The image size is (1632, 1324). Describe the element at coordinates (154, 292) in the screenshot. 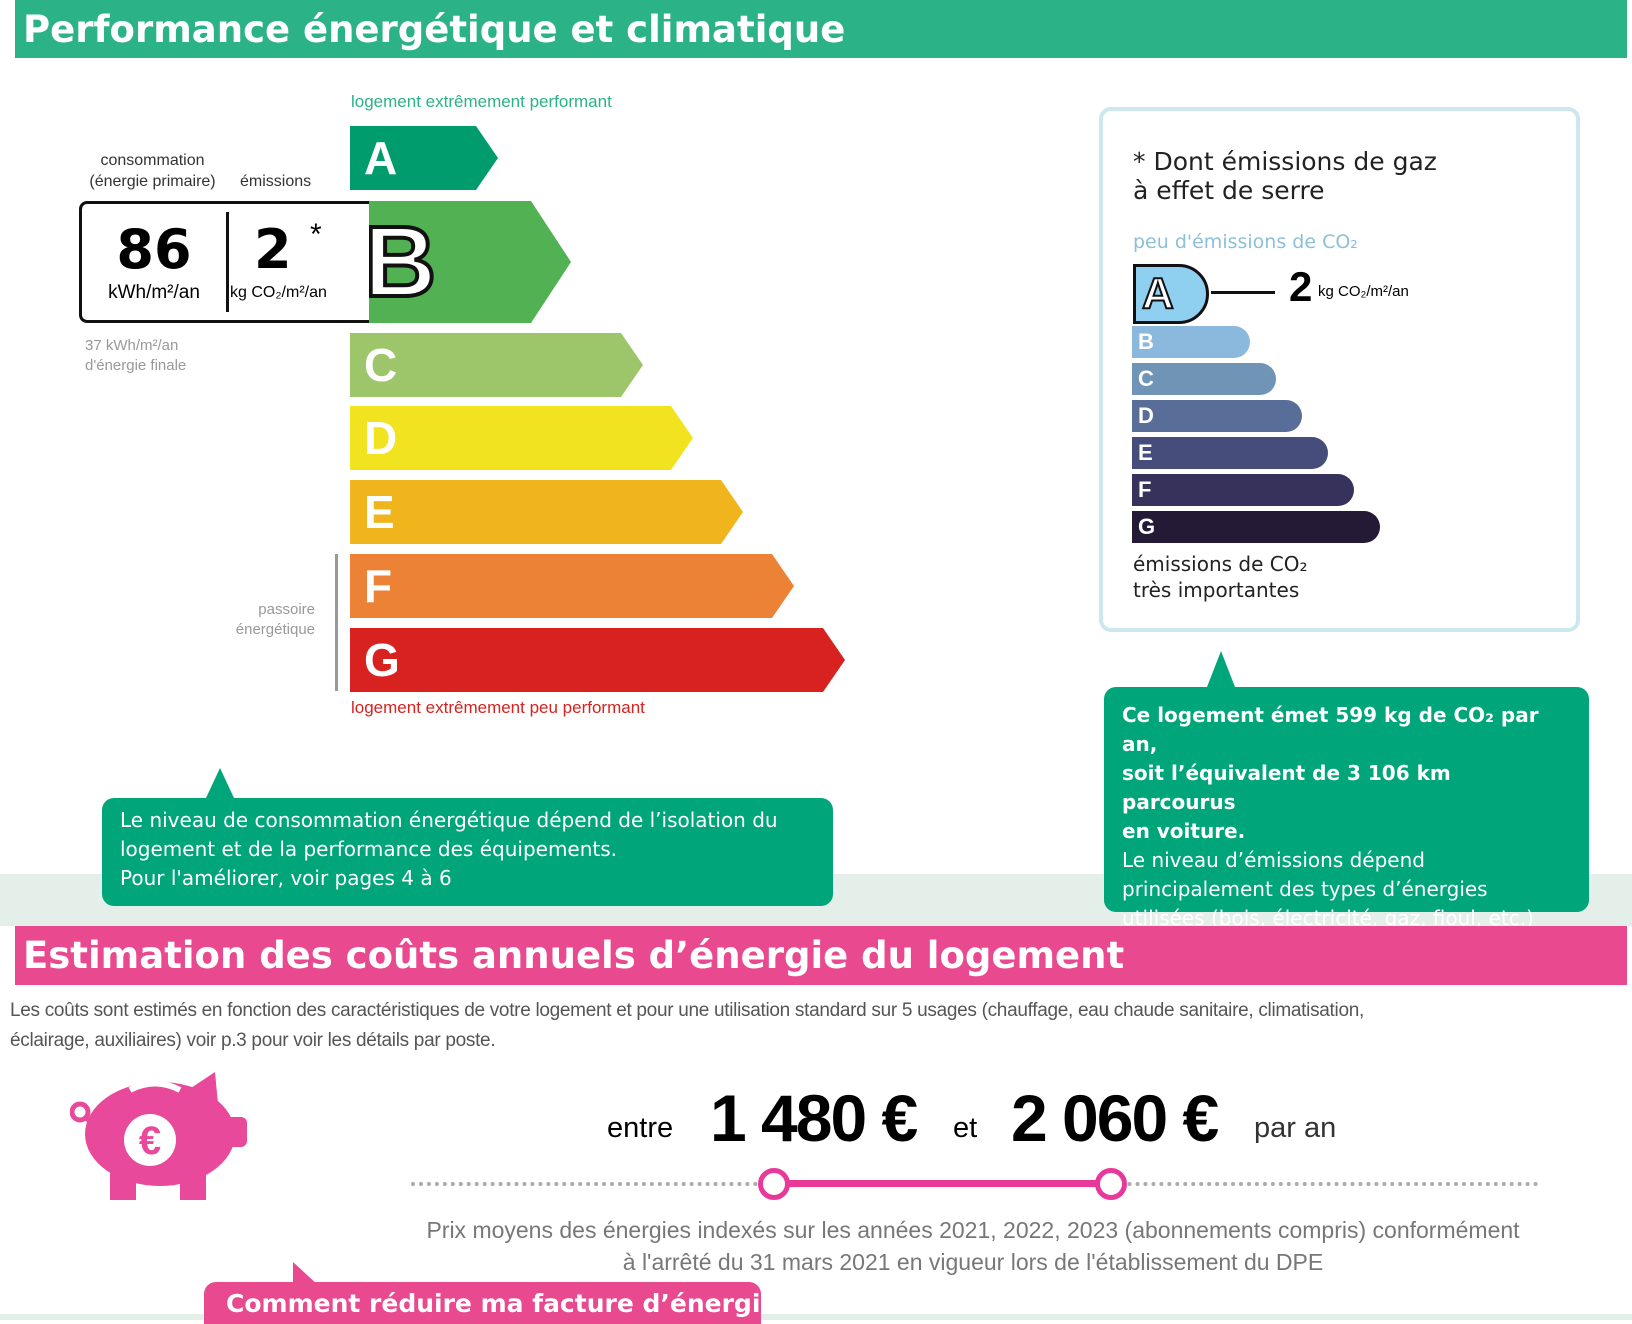

I see `consumption-unit: kWh/m²/an` at that location.